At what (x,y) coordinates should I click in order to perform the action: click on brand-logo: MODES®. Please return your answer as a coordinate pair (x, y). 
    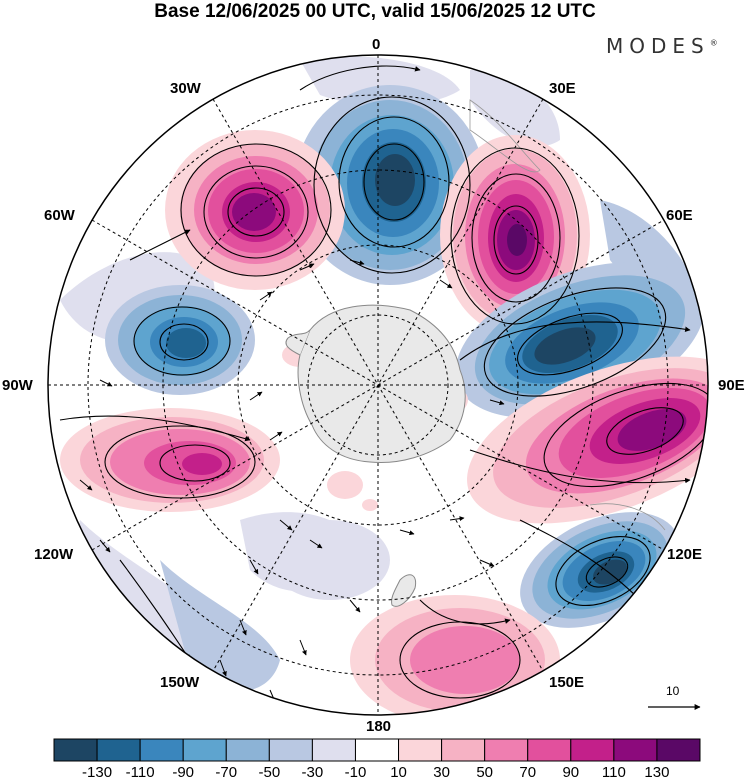
    Looking at the image, I should click on (662, 46).